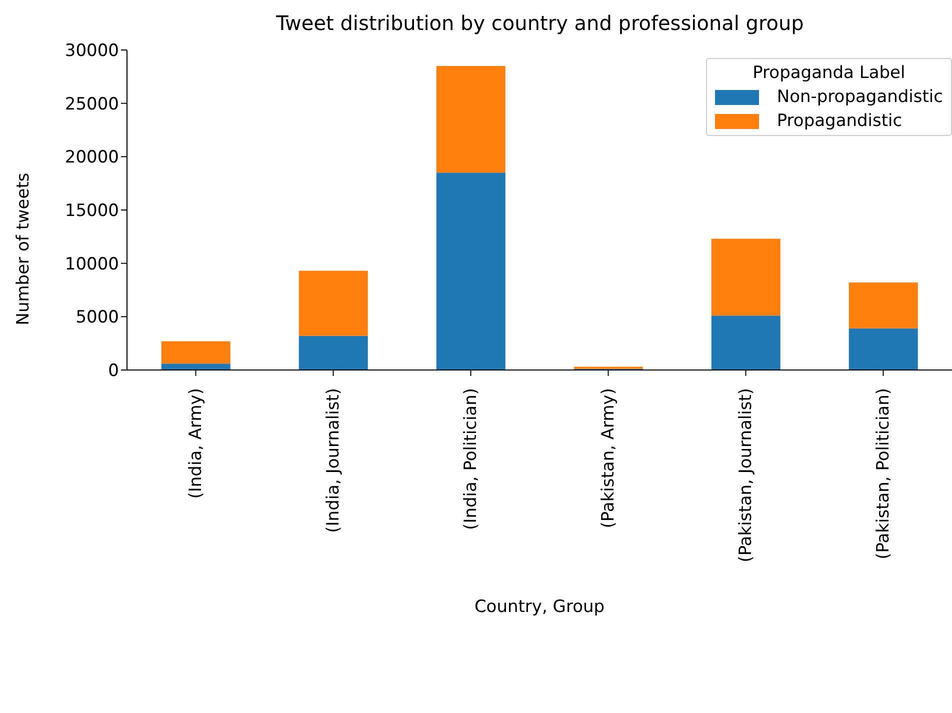 This screenshot has width=952, height=713. What do you see at coordinates (91, 104) in the screenshot?
I see `y-tick-label: 25000` at bounding box center [91, 104].